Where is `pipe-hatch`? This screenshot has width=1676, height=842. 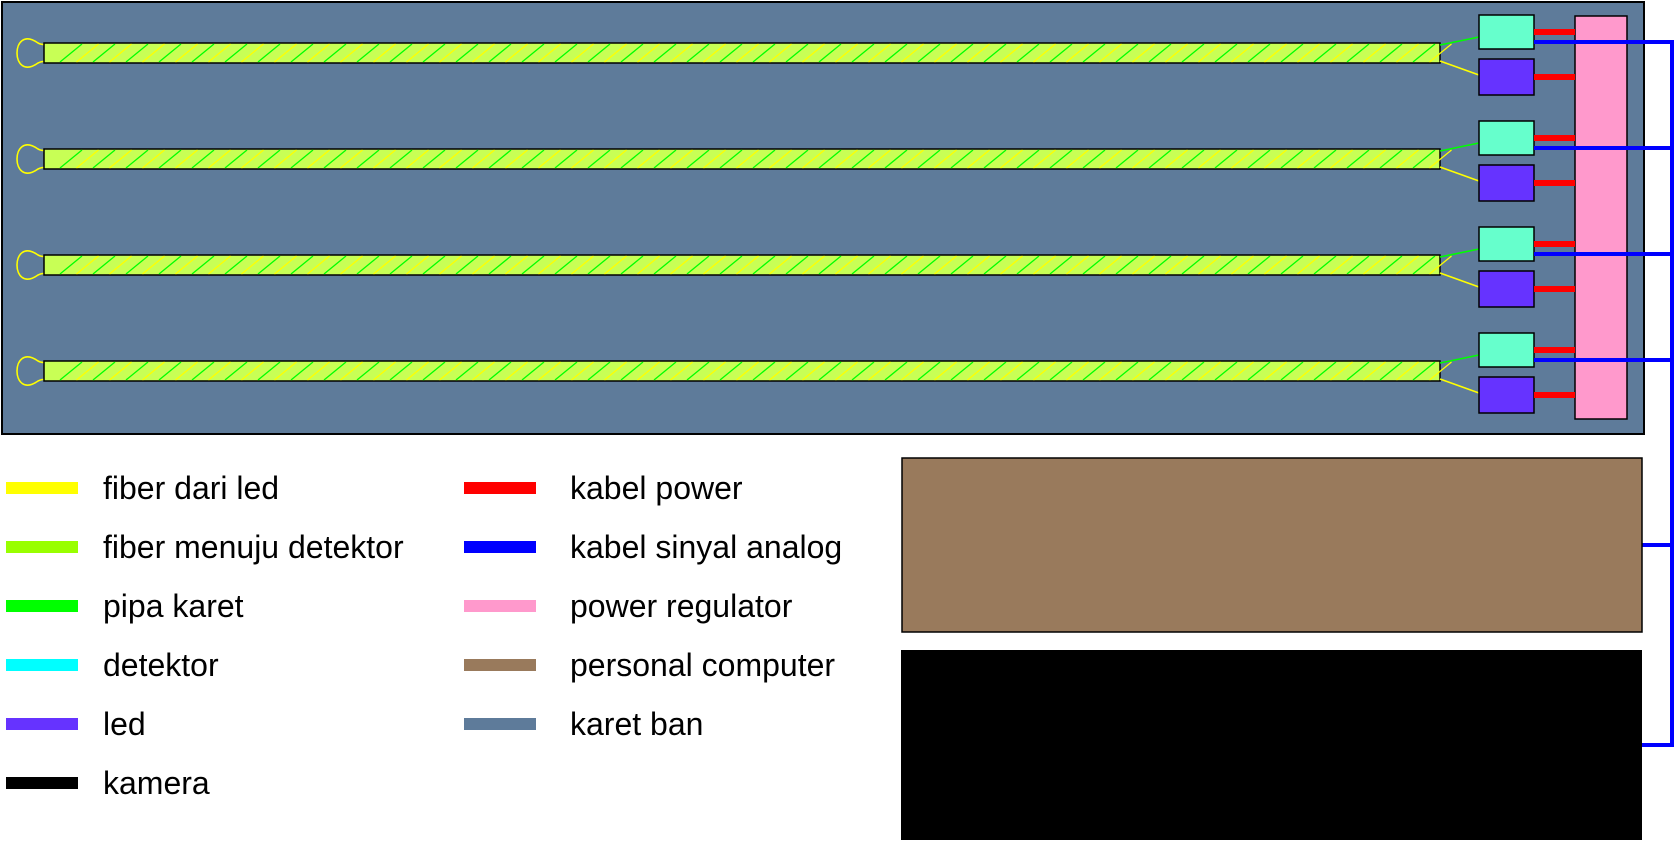 pipe-hatch is located at coordinates (755, 265).